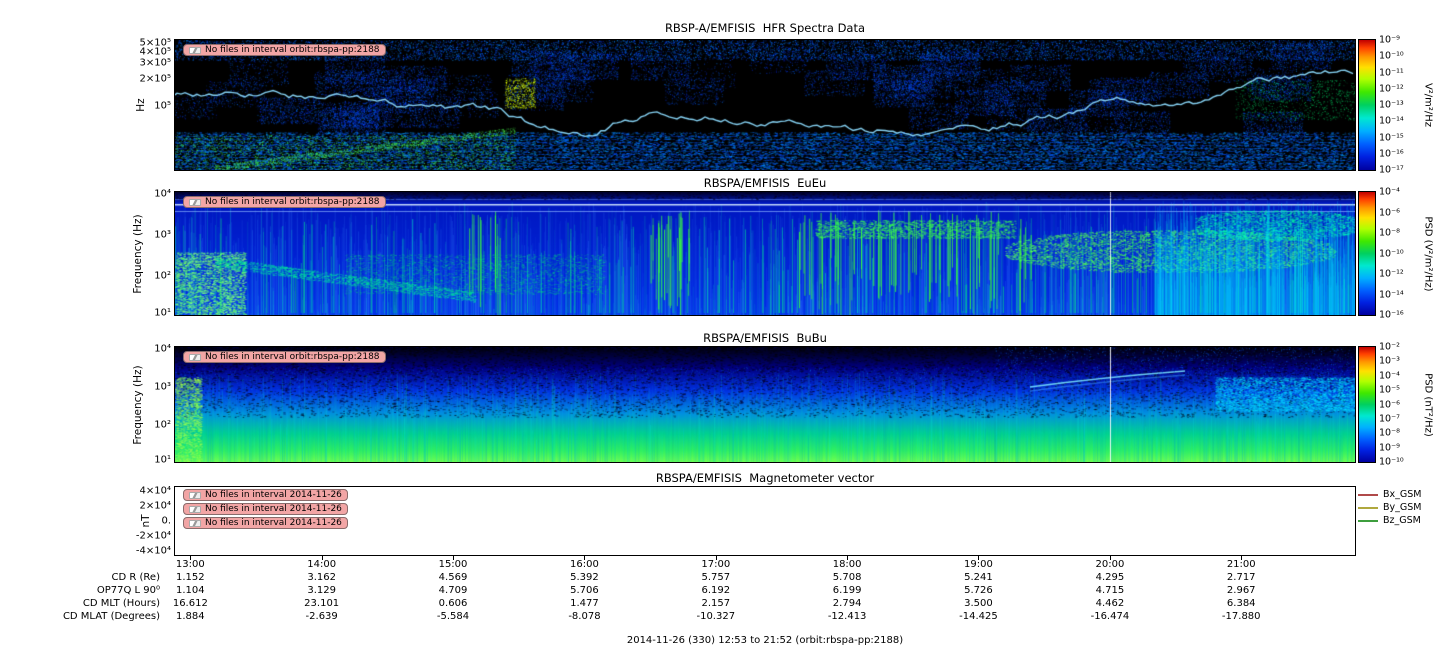 Image resolution: width=1447 pixels, height=658 pixels. What do you see at coordinates (1391, 72) in the screenshot?
I see `panel1-colorbar-tick: 10⁻¹¹` at bounding box center [1391, 72].